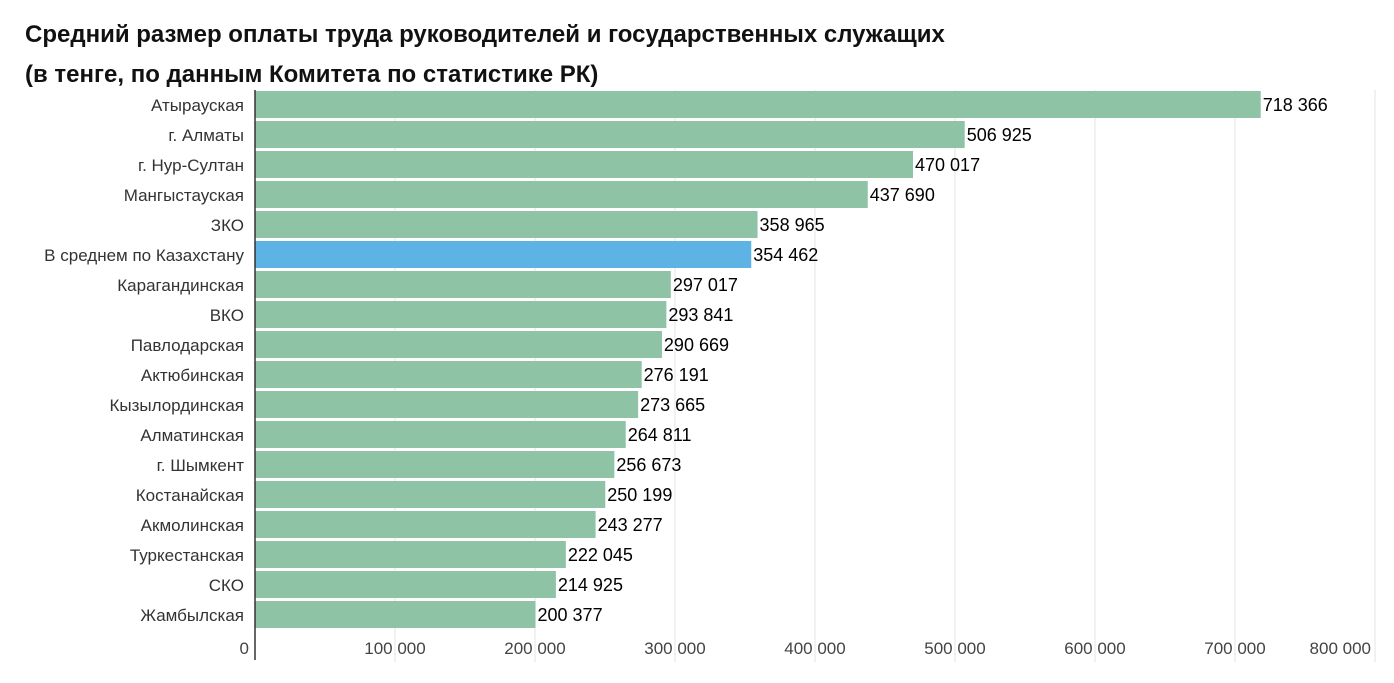 This screenshot has width=1394, height=683. What do you see at coordinates (648, 465) in the screenshot?
I see `value-label: 256 673` at bounding box center [648, 465].